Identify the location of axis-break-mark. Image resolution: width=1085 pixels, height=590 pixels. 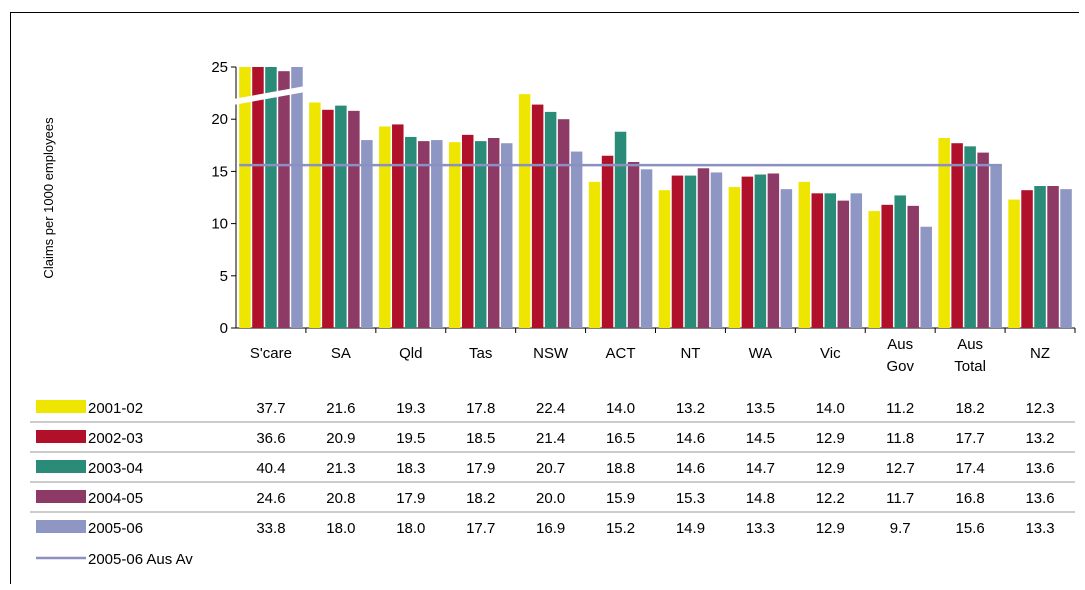
(272, 95).